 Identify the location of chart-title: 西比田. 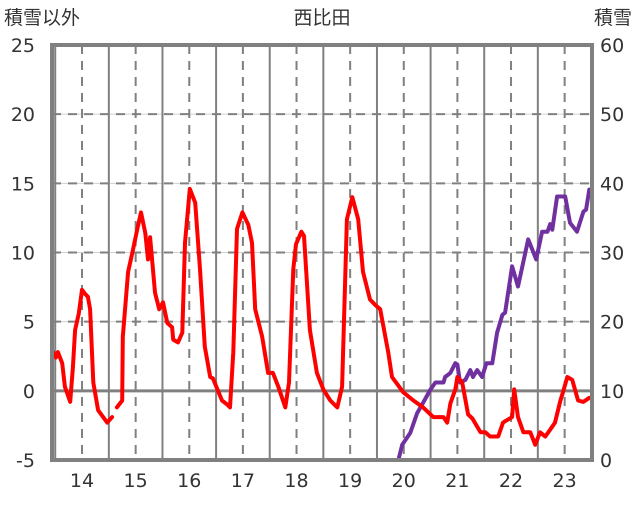
(321, 18).